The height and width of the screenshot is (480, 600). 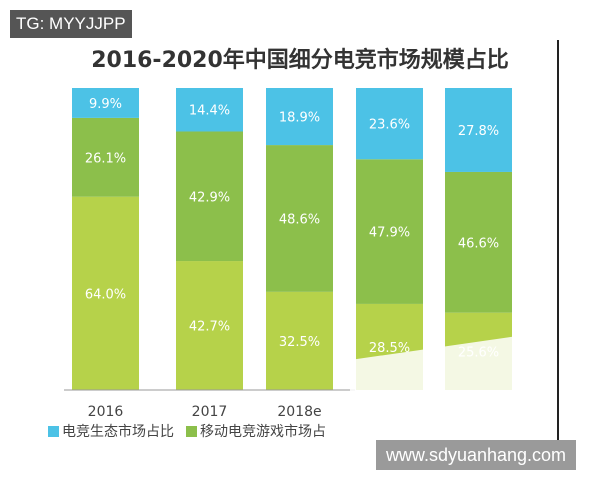 I want to click on data-label: 26.1%, so click(x=105, y=158).